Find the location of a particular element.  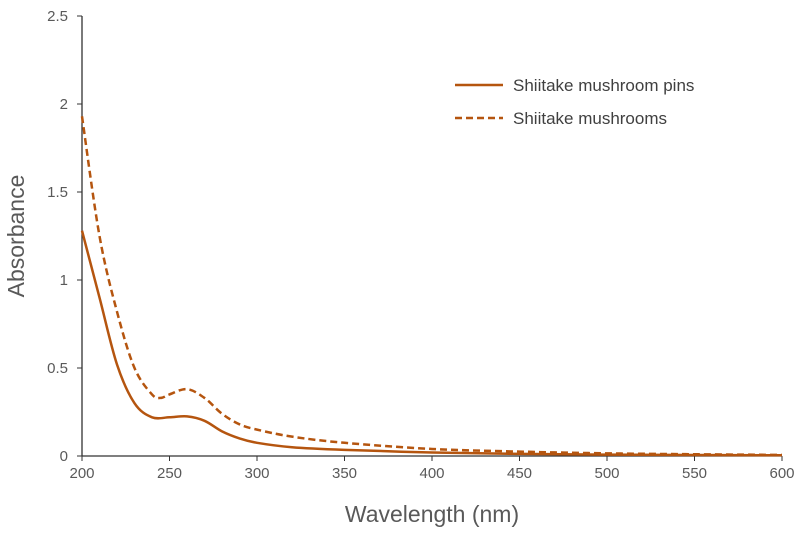

x-tick-label: 500 is located at coordinates (606, 473).